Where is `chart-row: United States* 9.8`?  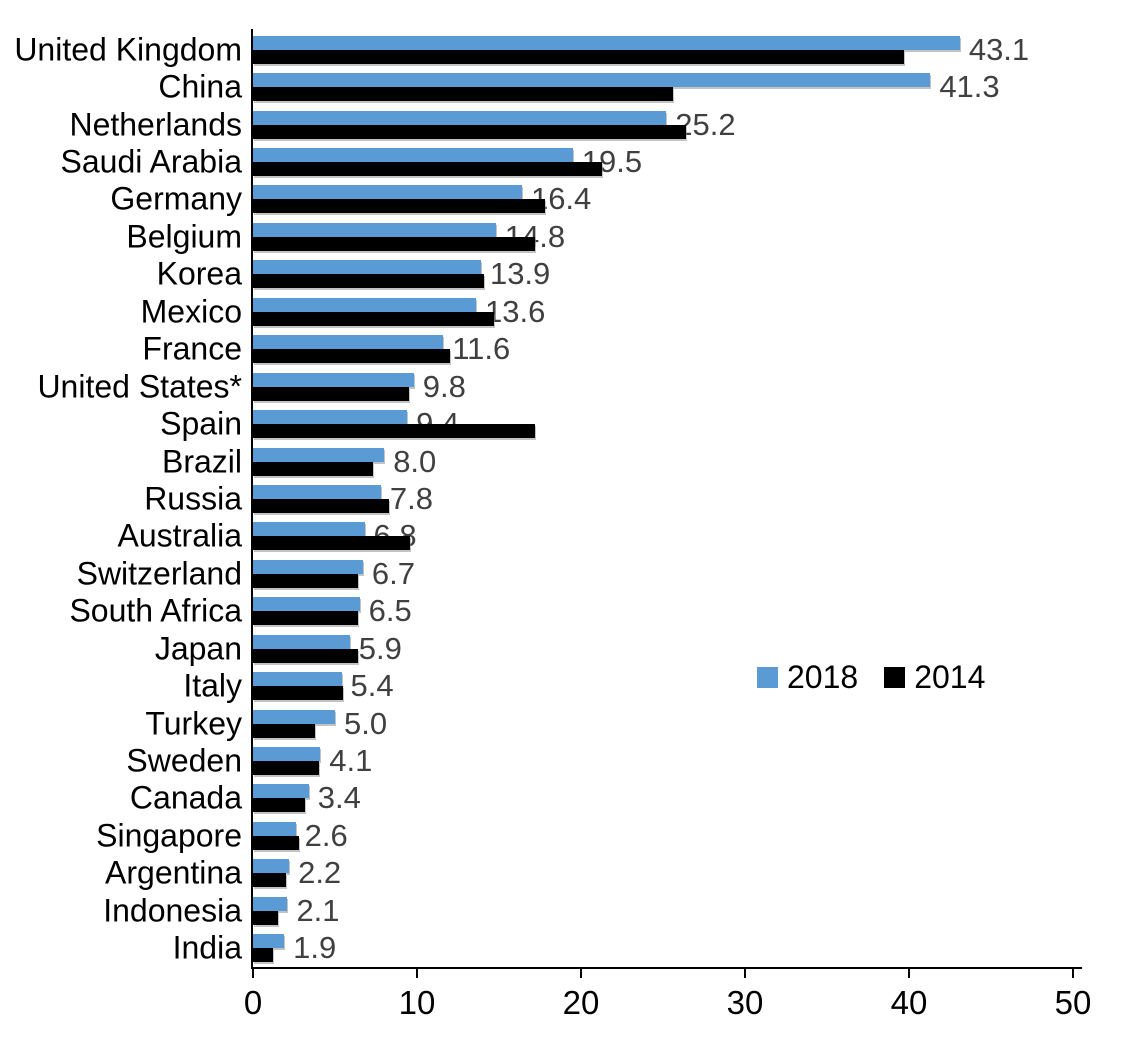 chart-row: United States* 9.8 is located at coordinates (555, 386).